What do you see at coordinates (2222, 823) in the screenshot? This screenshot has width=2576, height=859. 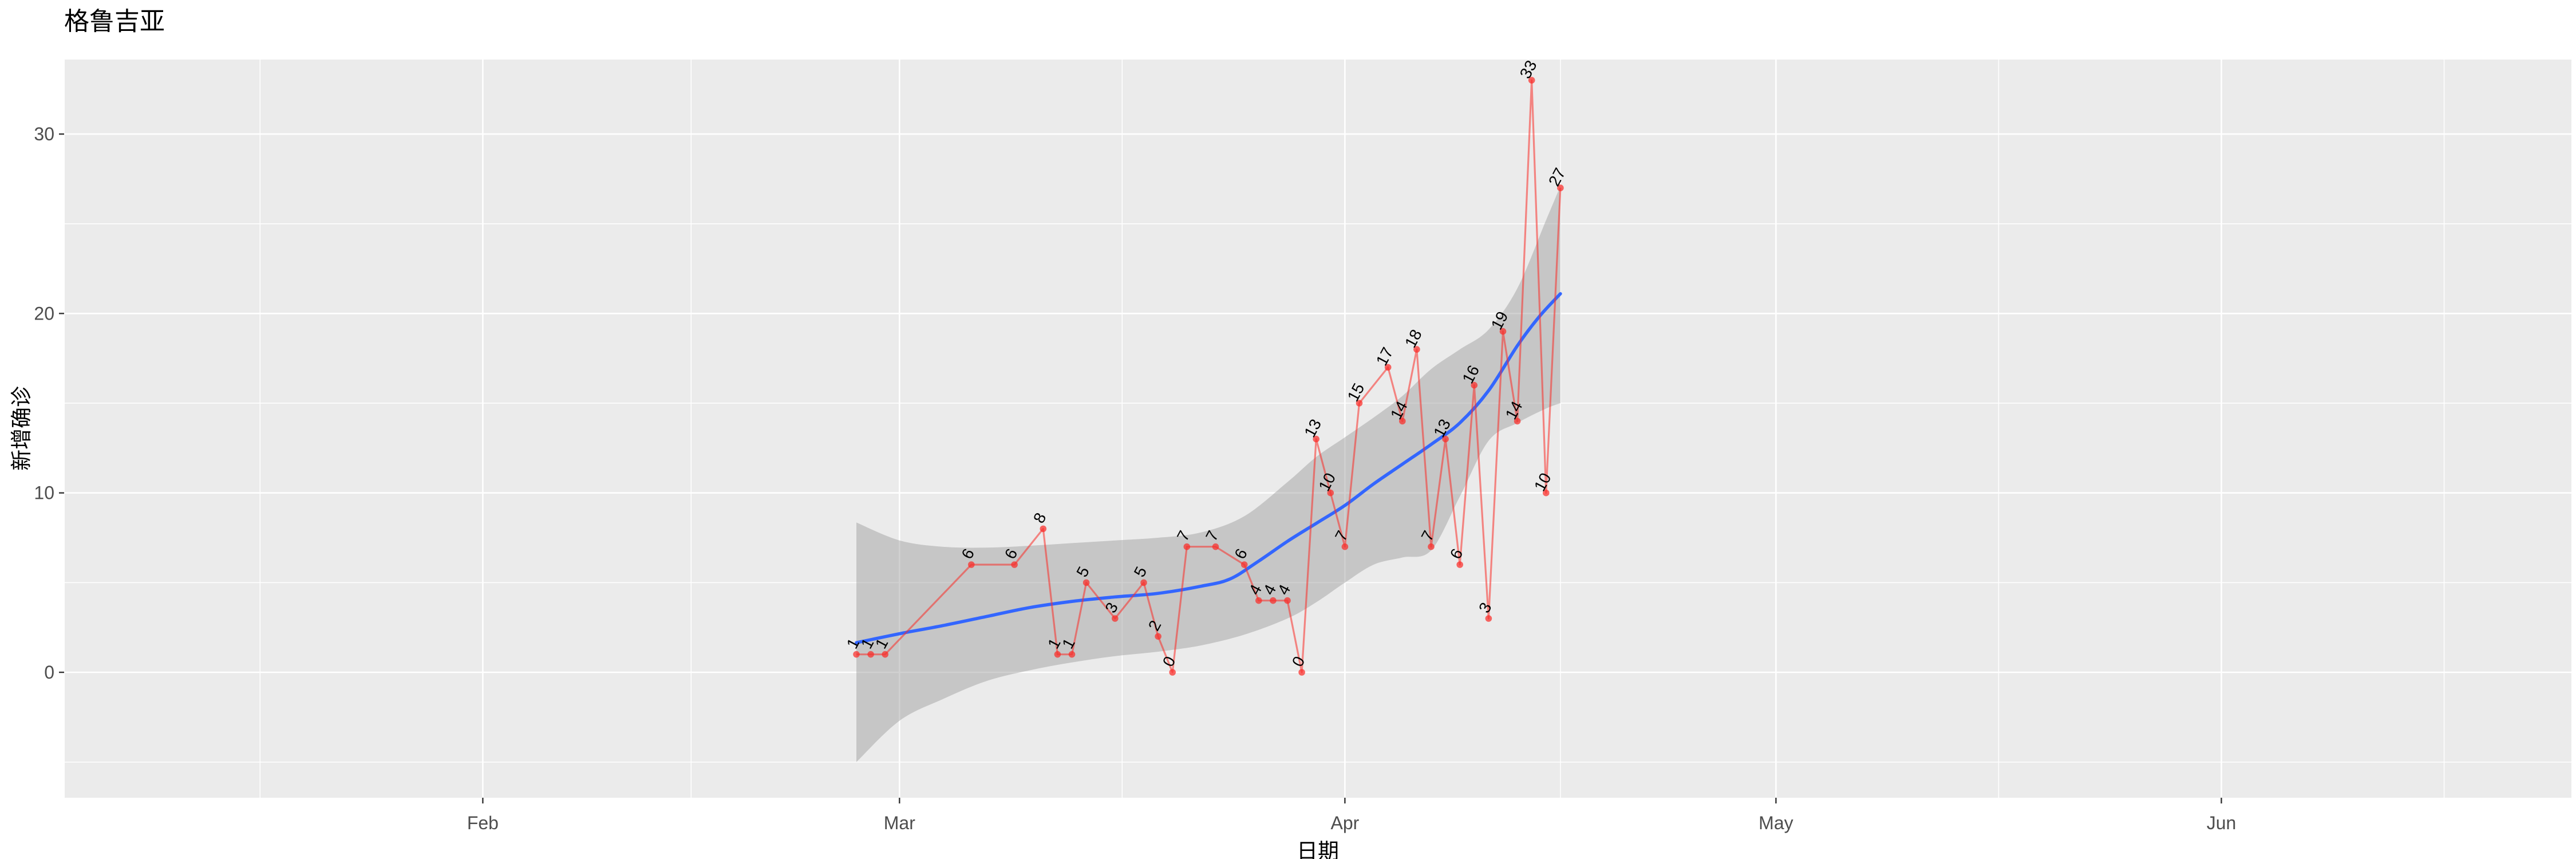 I see `x-tick-label: Jun` at bounding box center [2222, 823].